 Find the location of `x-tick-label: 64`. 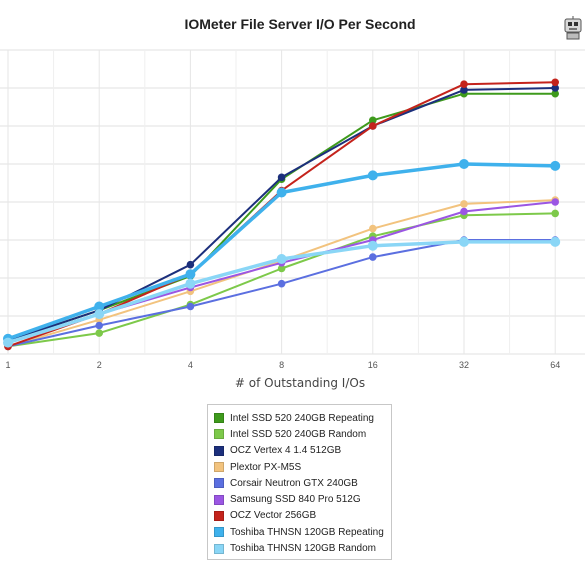

x-tick-label: 64 is located at coordinates (555, 365).